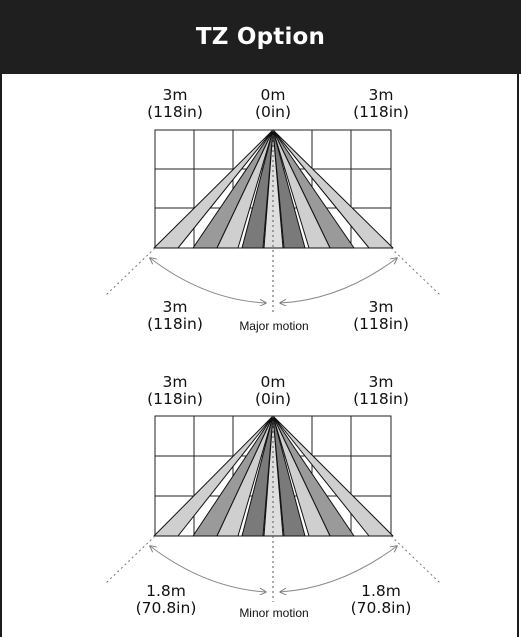  I want to click on bottom-left-distance-in: (118in), so click(175, 324).